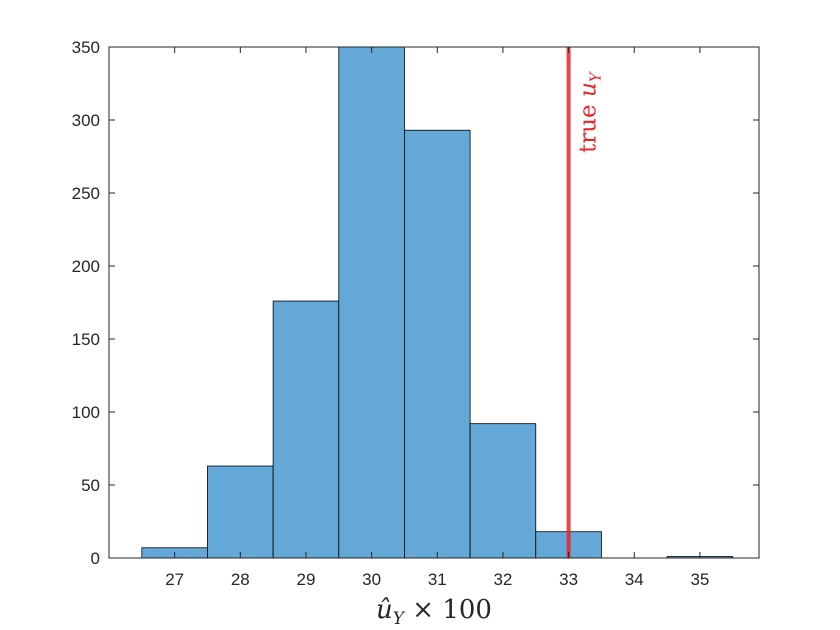  Describe the element at coordinates (434, 612) in the screenshot. I see `x-axis-label: ûY × 100` at that location.